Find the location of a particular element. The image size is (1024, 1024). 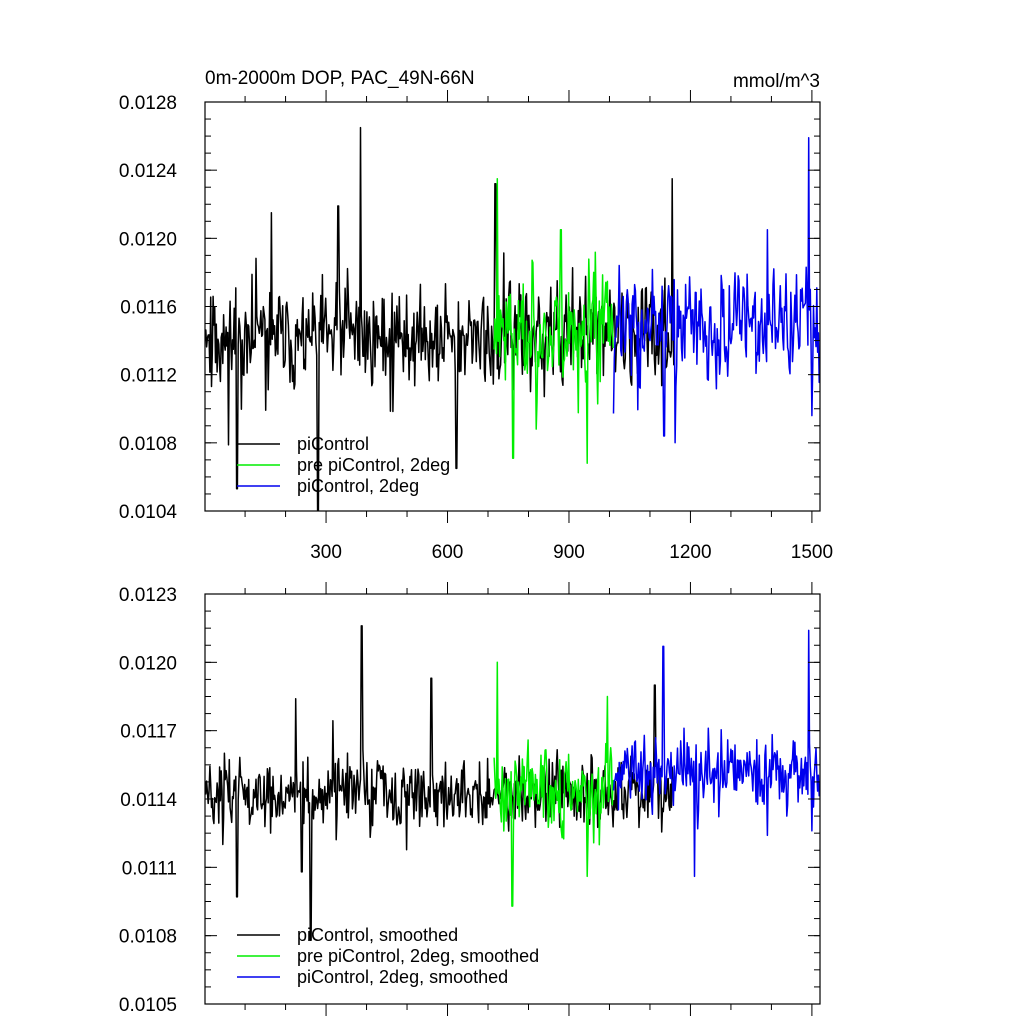

x-tick-label: 900 is located at coordinates (569, 552).